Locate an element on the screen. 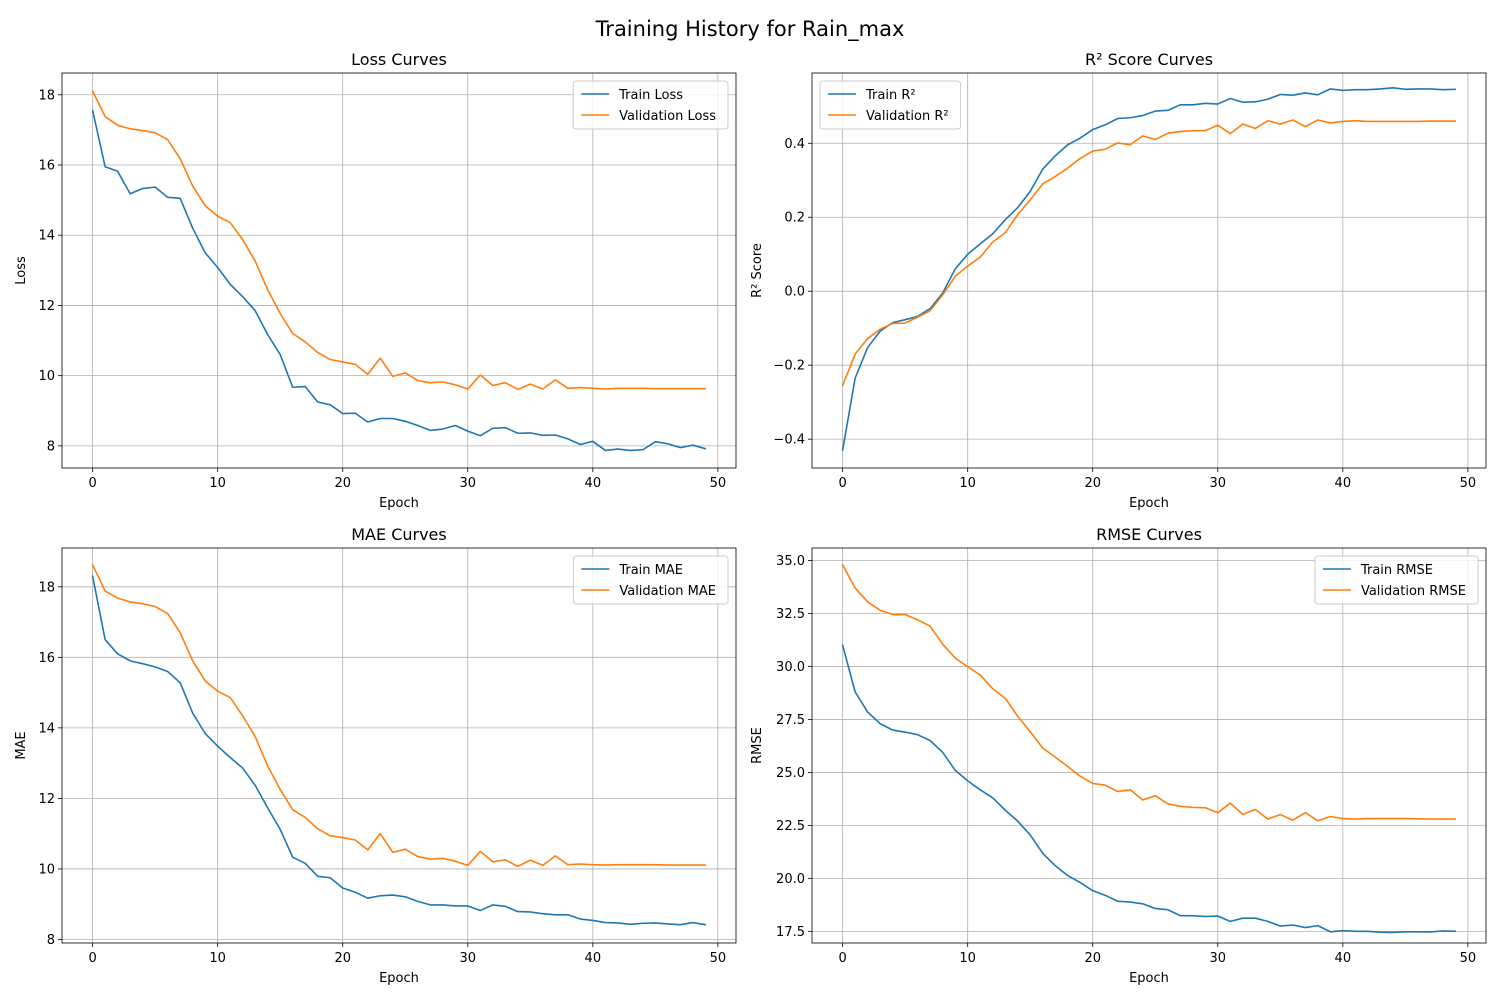  legend-label-validation: Validation Loss is located at coordinates (667, 116).